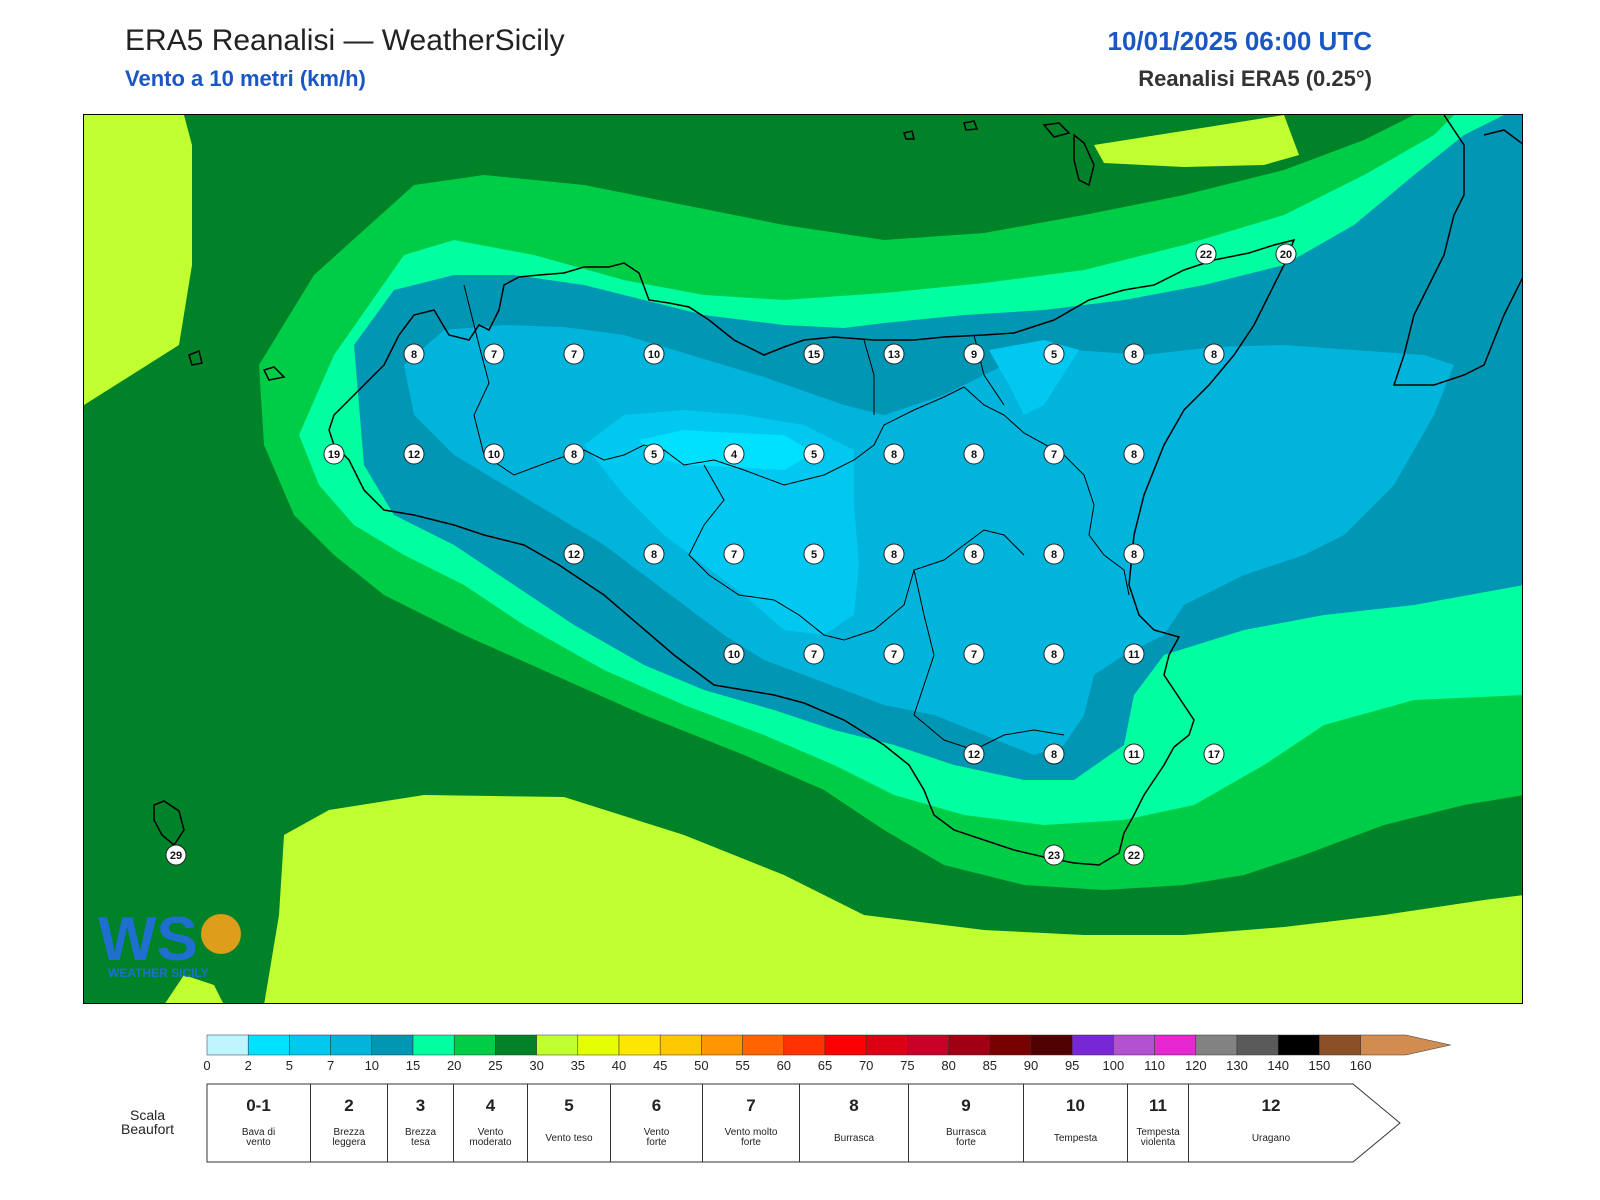  I want to click on calabria-north, so click(1502, 137).